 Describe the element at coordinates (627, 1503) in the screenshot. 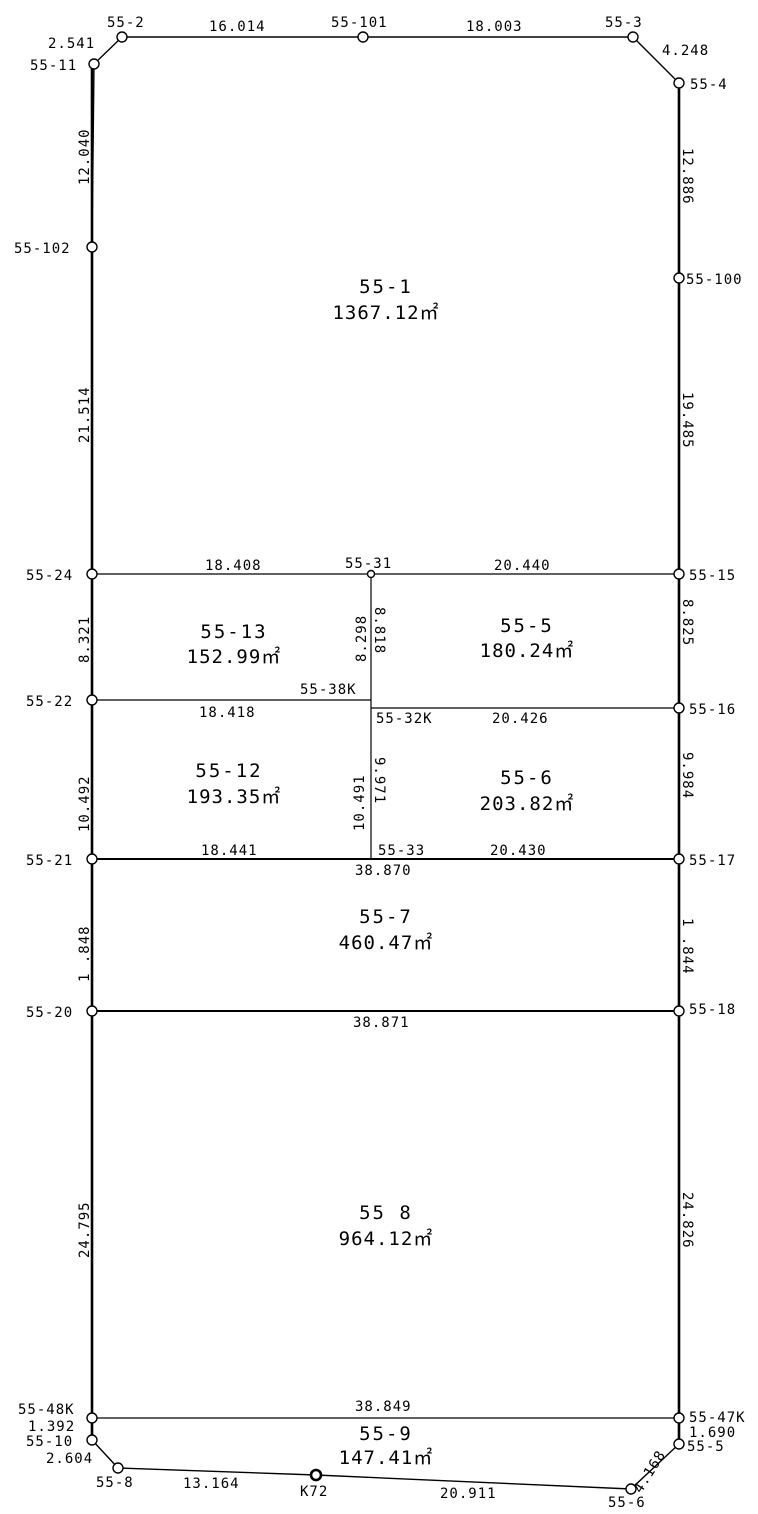

I see `point-label-55-6: 55-6` at that location.